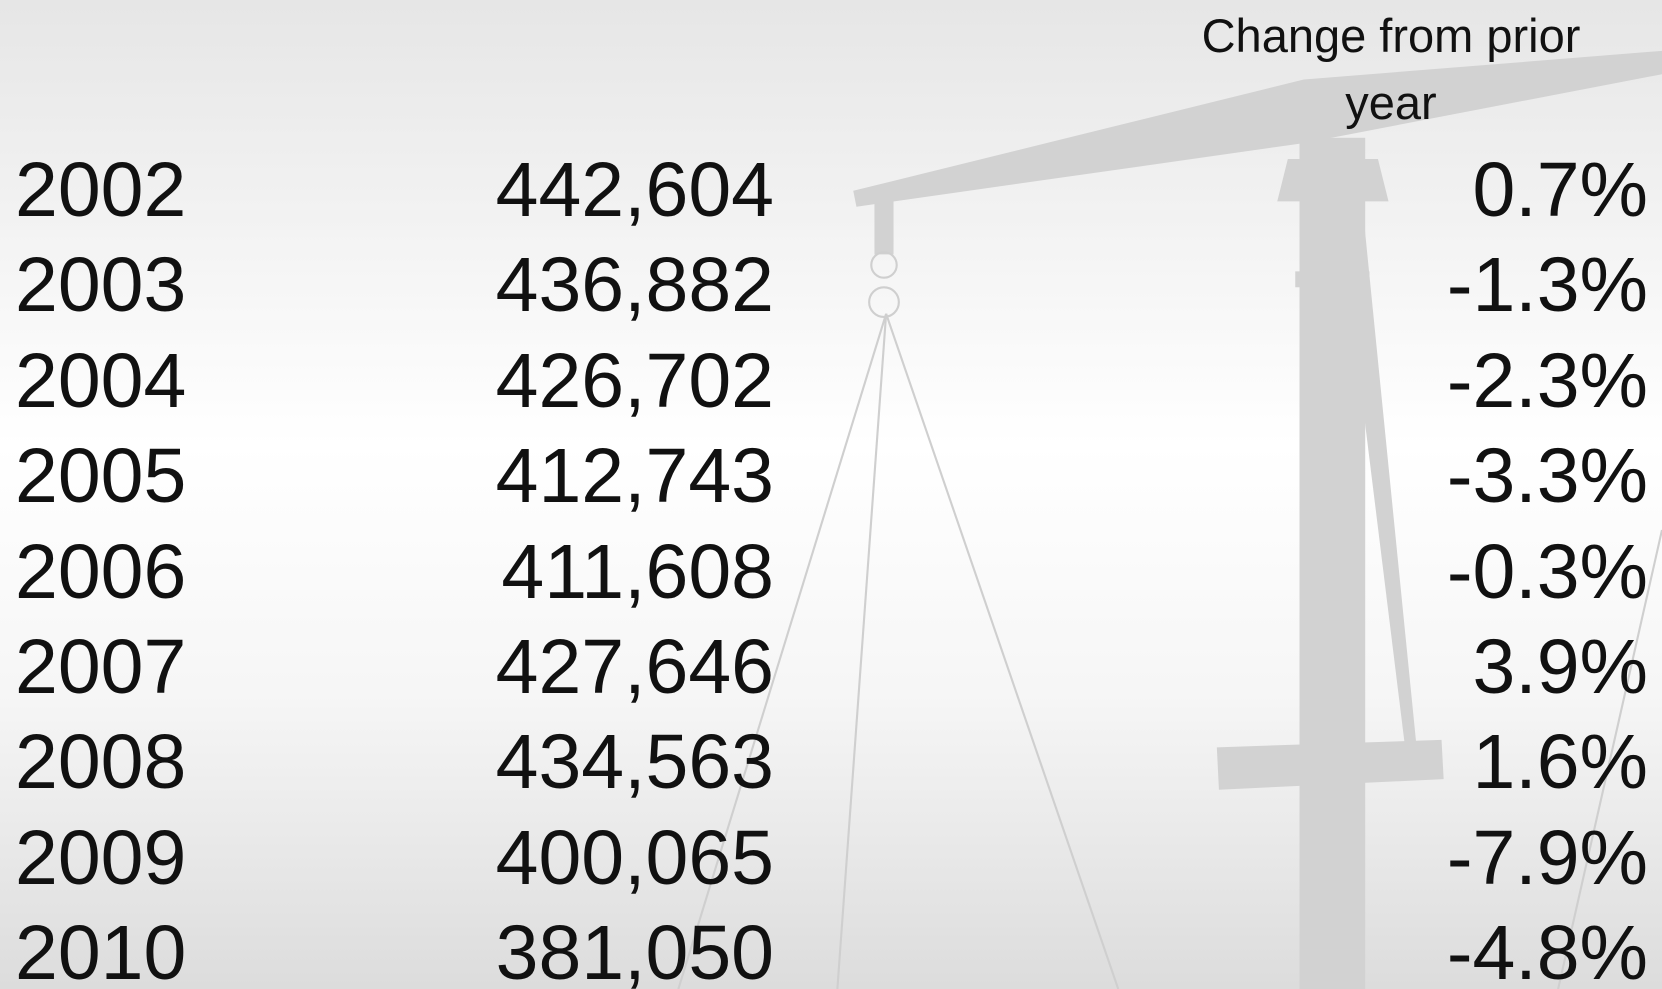  Describe the element at coordinates (1560, 762) in the screenshot. I see `change-cell: 1.6%` at that location.